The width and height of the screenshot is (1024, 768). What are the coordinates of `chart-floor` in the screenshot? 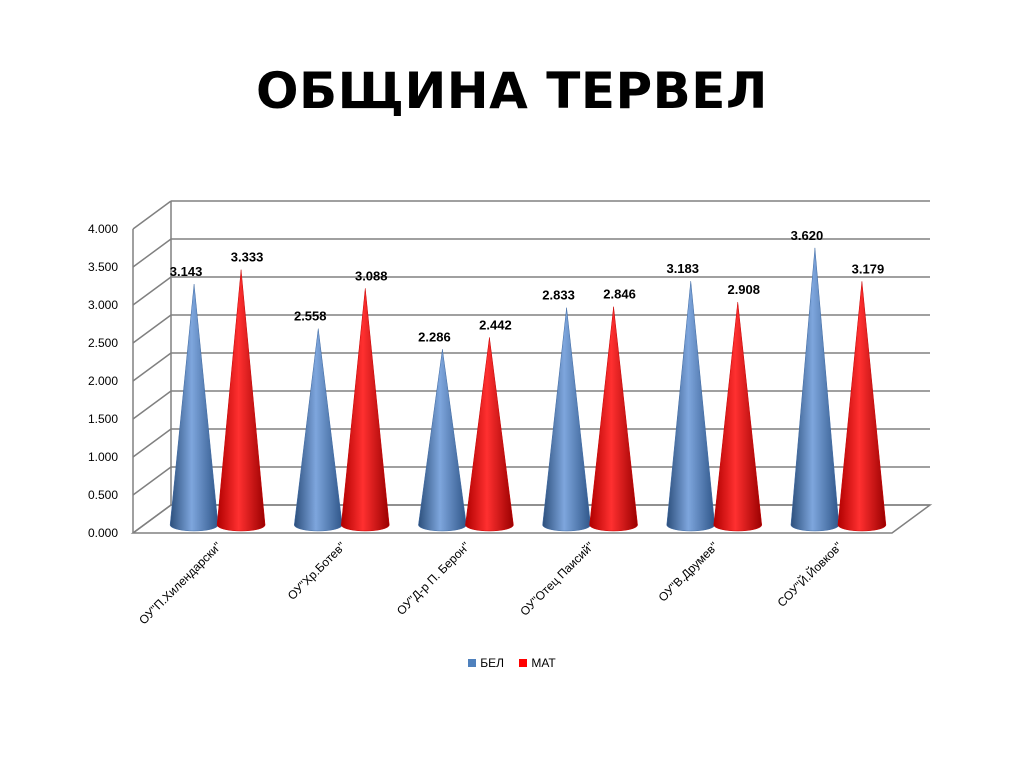 It's located at (531, 519).